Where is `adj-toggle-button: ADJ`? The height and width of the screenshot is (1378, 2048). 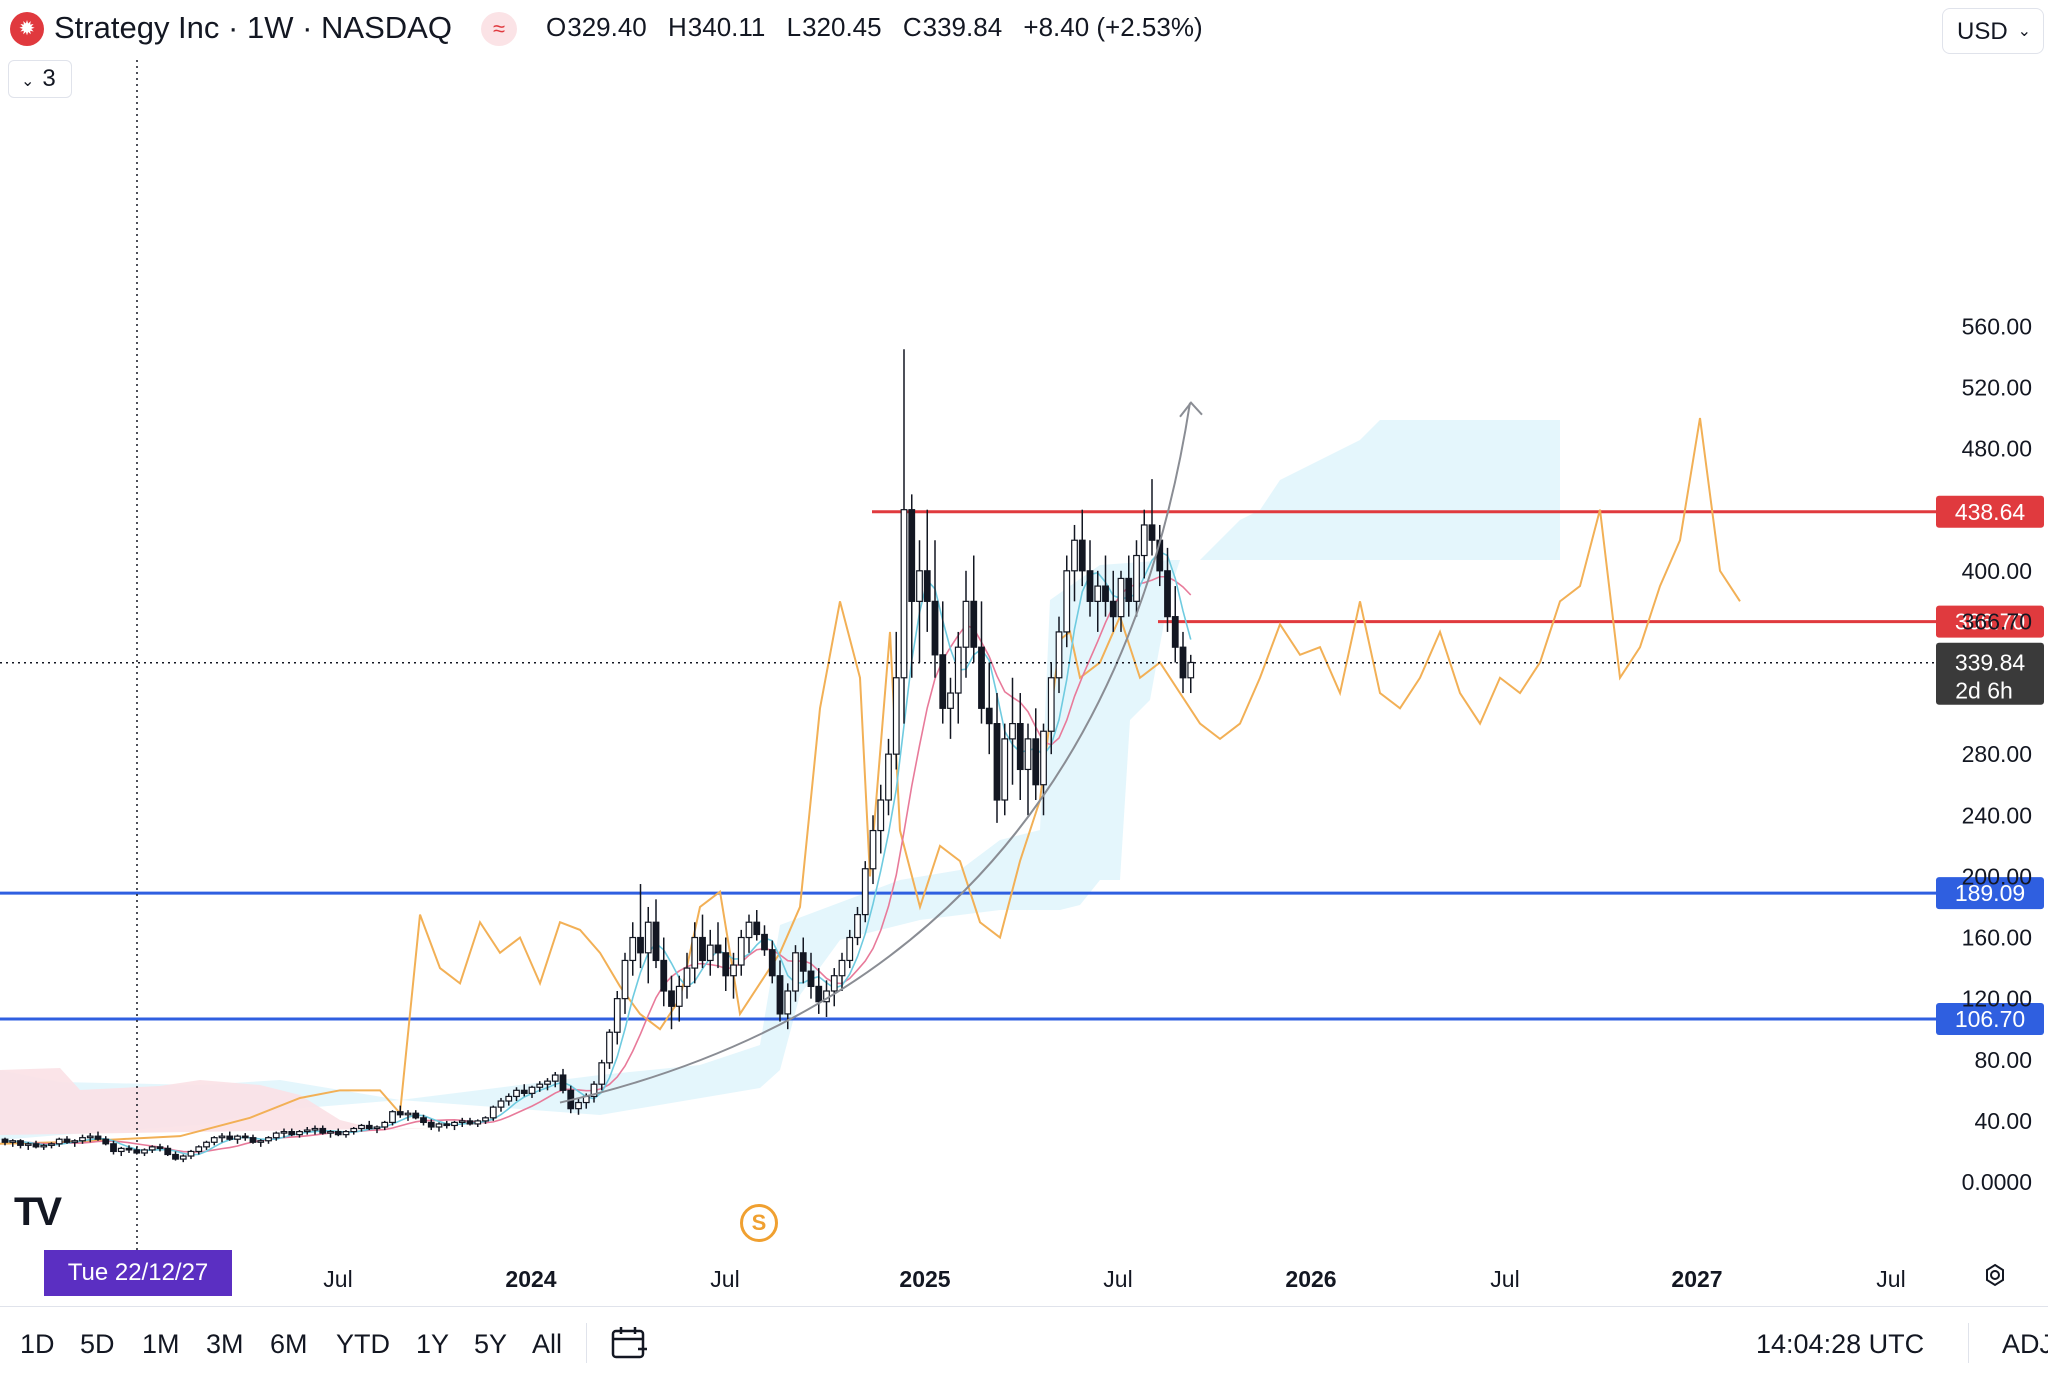 adj-toggle-button: ADJ is located at coordinates (2025, 1344).